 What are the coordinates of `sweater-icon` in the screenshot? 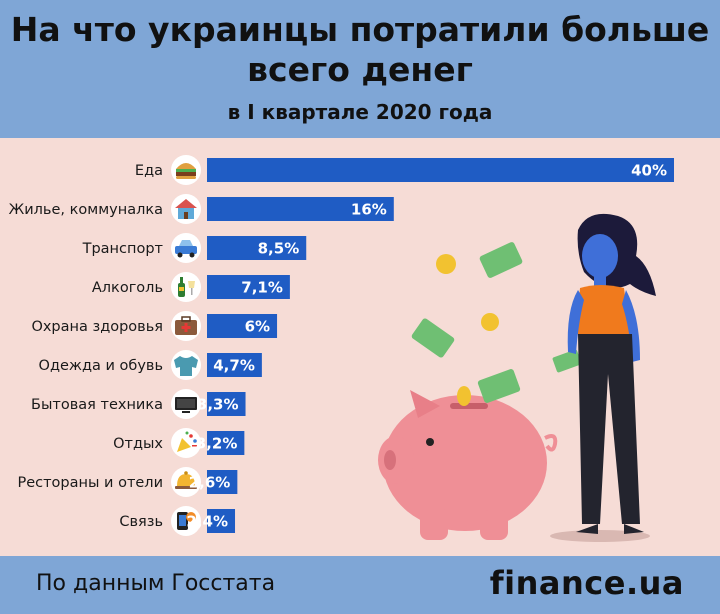 It's located at (186, 366).